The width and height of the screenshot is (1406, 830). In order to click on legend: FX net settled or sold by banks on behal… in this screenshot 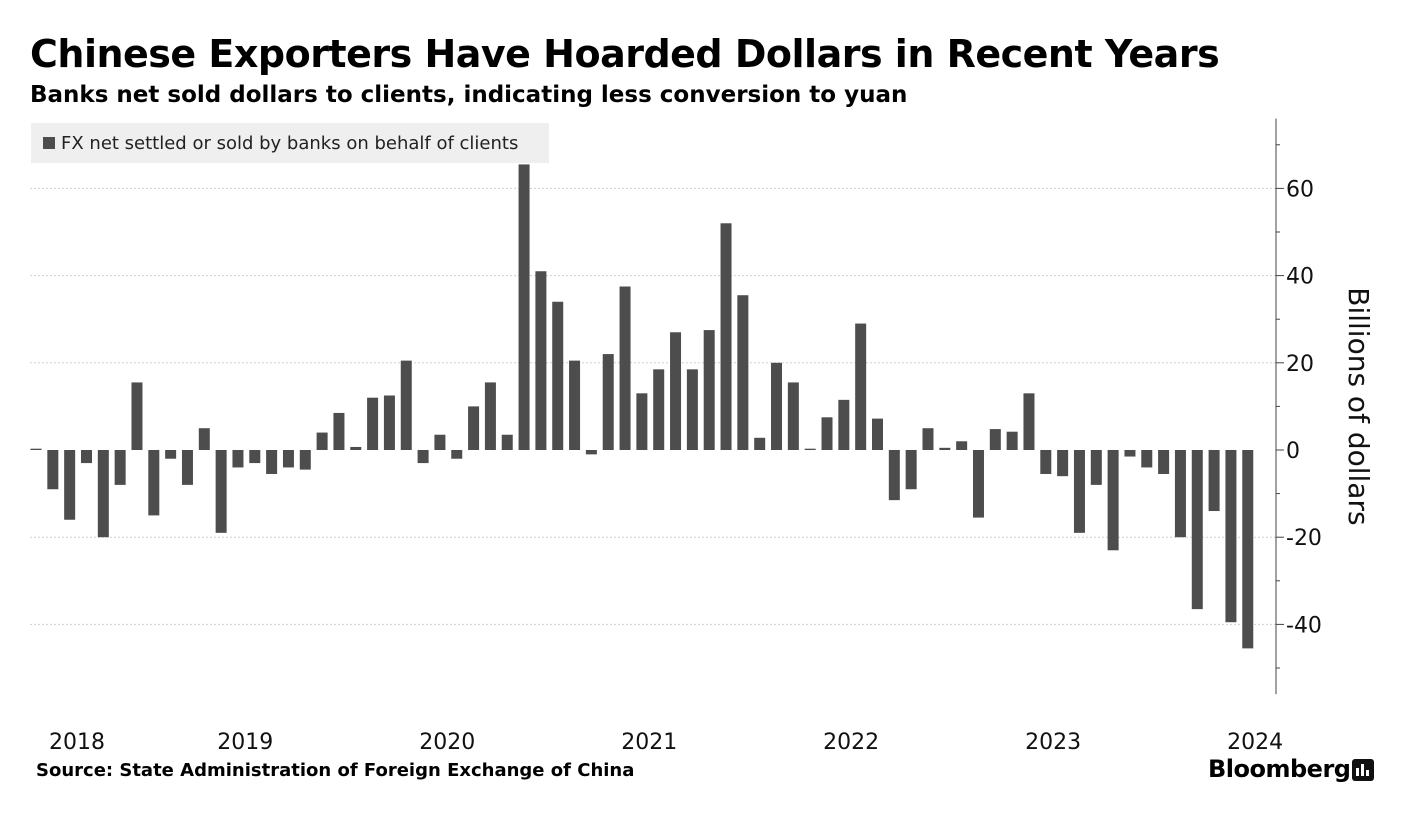, I will do `click(290, 143)`.